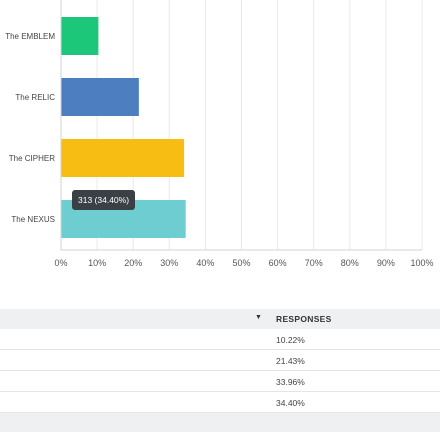  I want to click on response-value: 21.43%, so click(290, 361).